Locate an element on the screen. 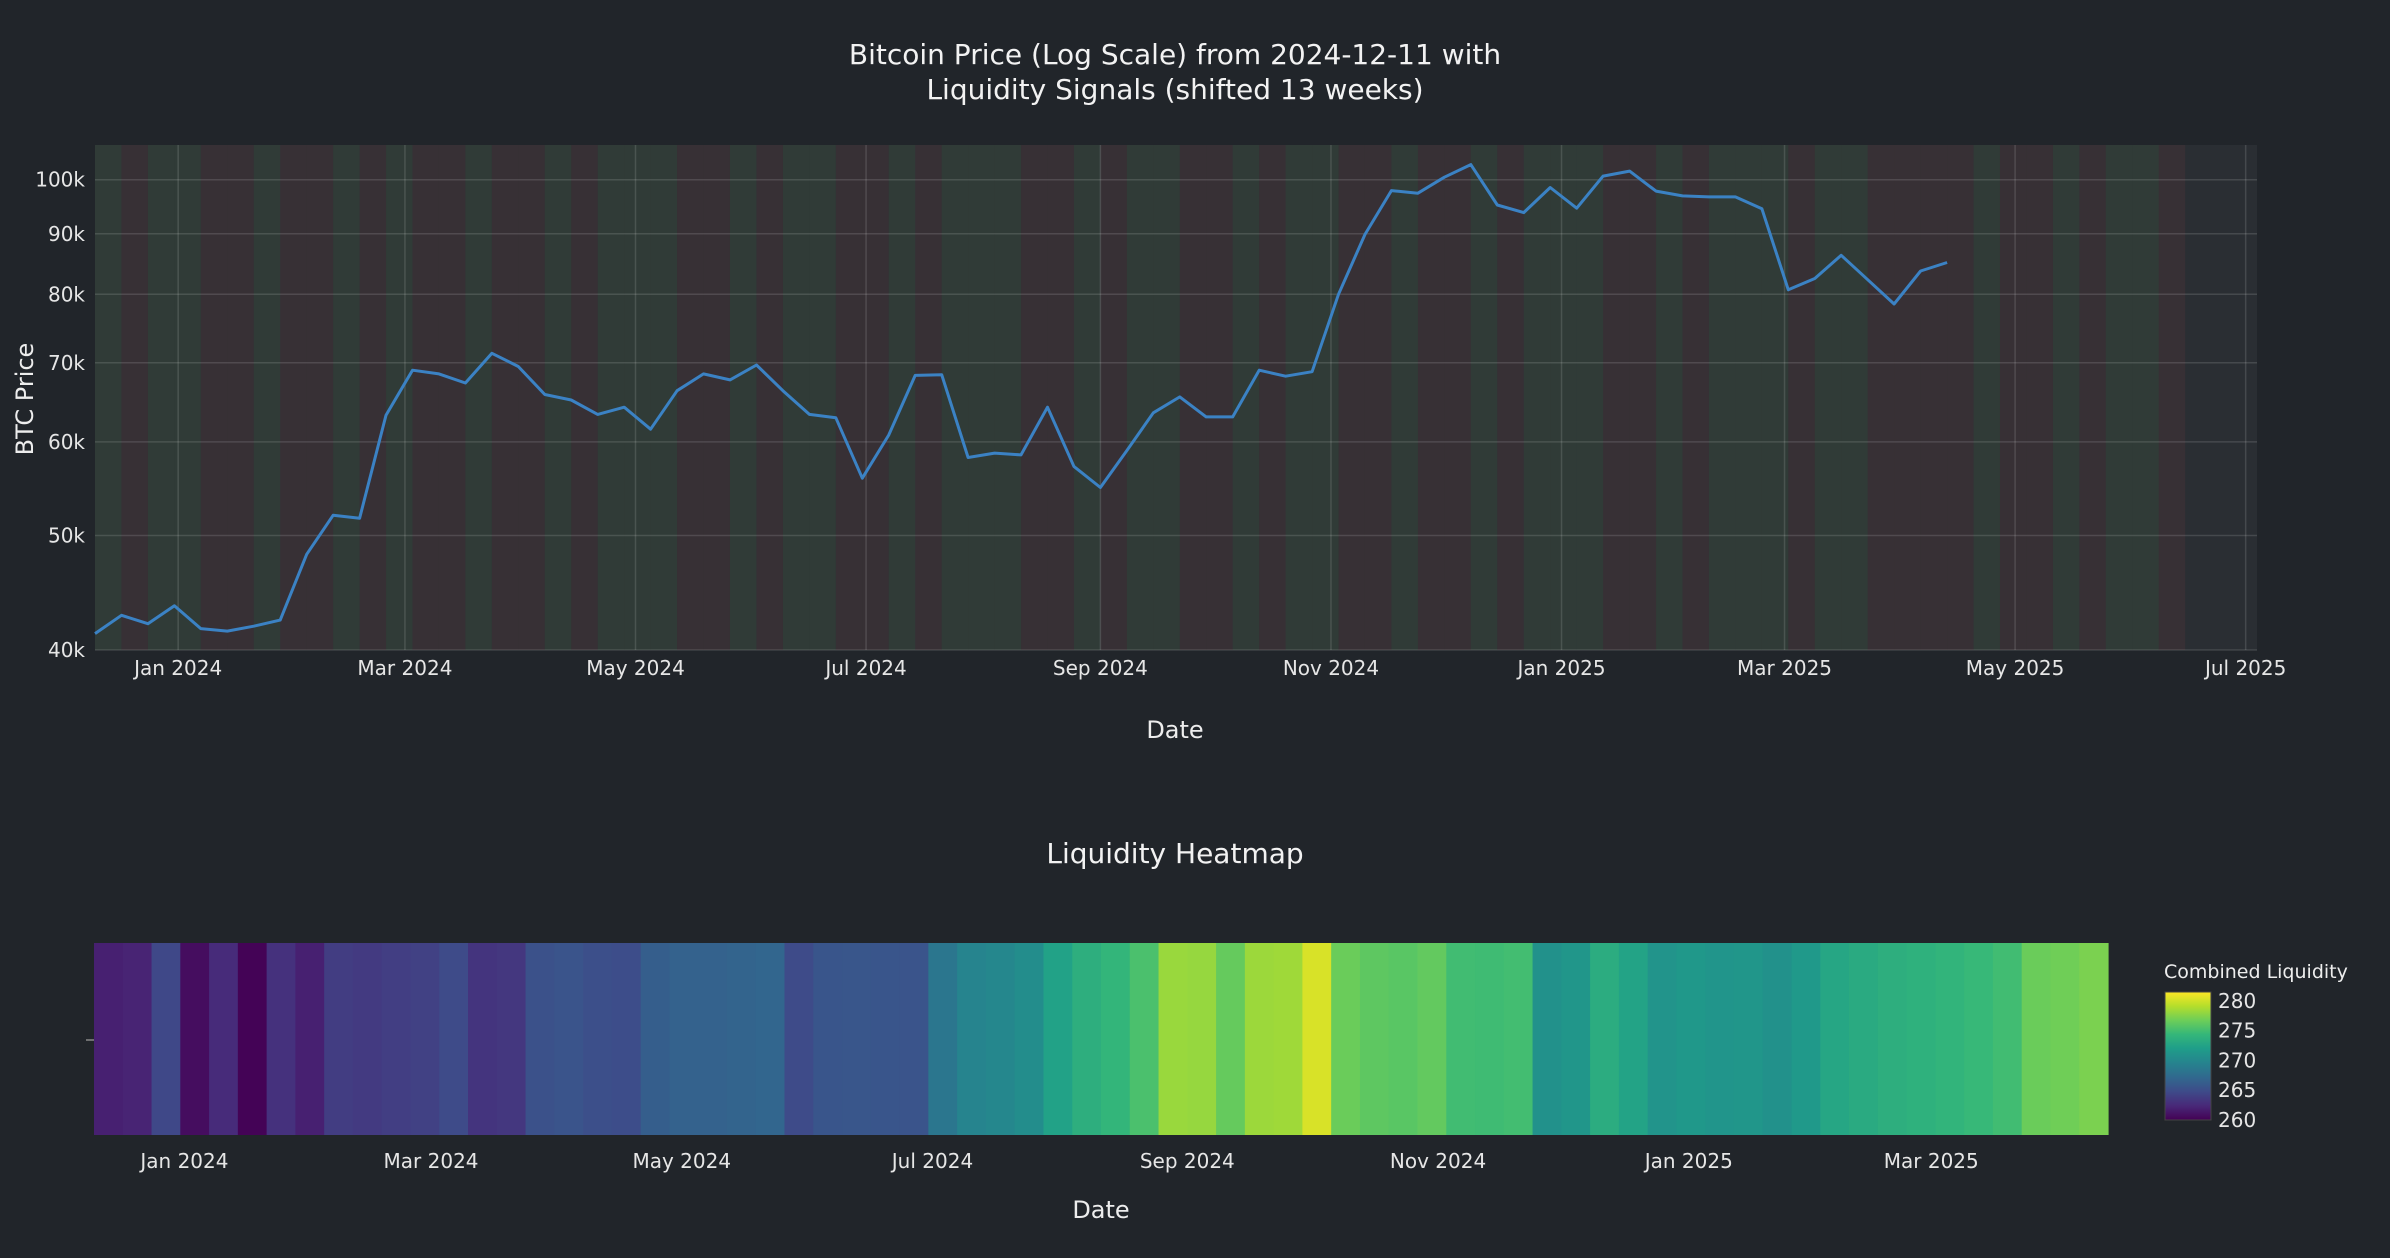 The width and height of the screenshot is (2390, 1258). price-x-tick-label: Mar 2024 is located at coordinates (404, 668).